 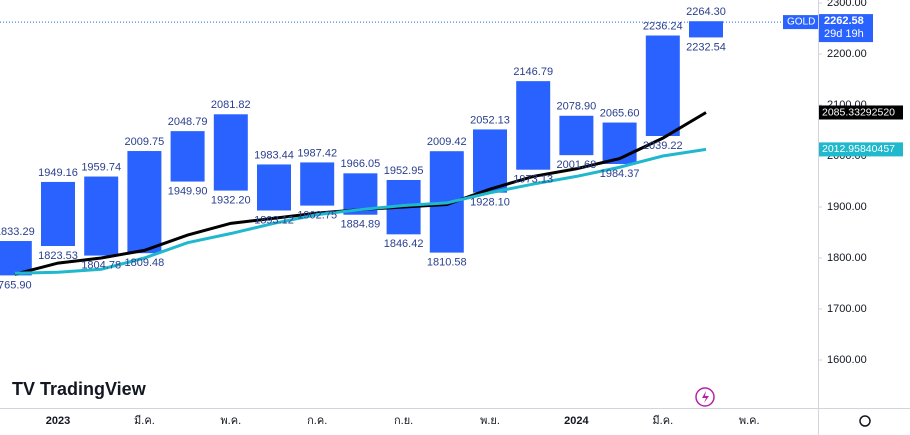 I want to click on x-tick-label: พ.ย., so click(x=490, y=421).